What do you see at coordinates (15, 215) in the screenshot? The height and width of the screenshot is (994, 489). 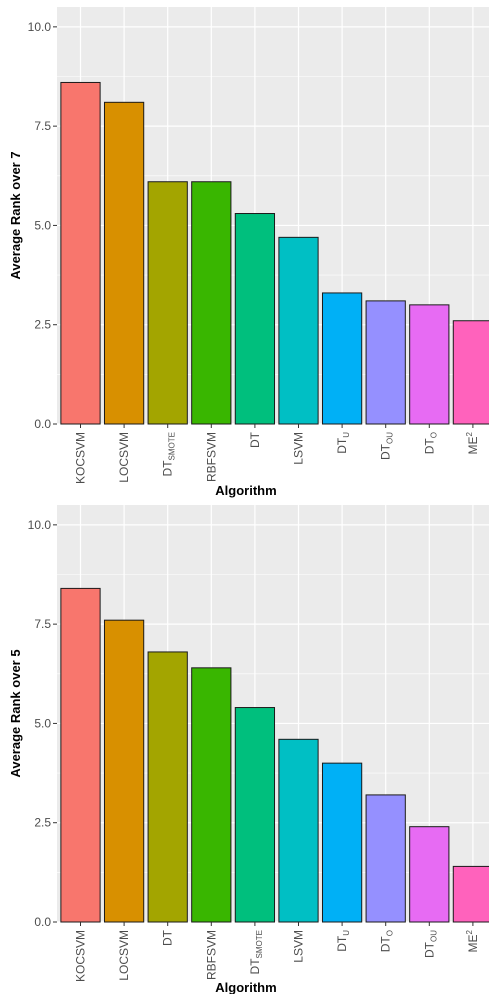 I see `y-axis-title: Average Rank over 7` at bounding box center [15, 215].